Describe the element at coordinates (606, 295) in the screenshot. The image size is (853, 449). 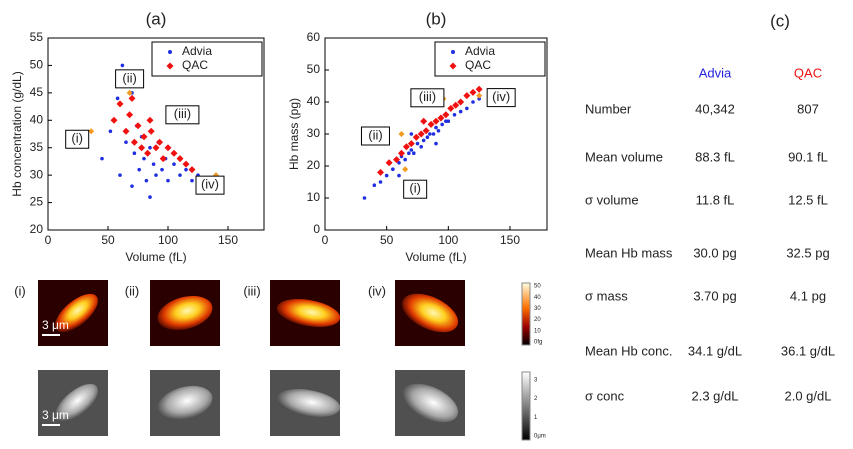
I see `row-label: σ mass` at that location.